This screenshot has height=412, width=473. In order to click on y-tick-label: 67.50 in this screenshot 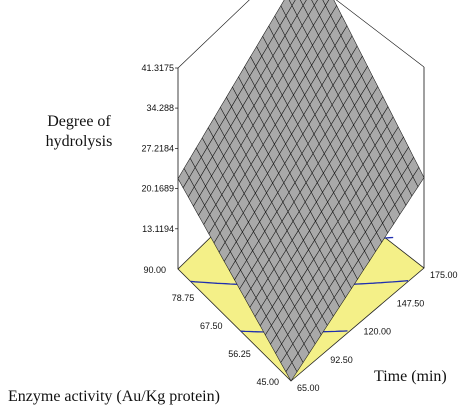, I will do `click(211, 326)`.